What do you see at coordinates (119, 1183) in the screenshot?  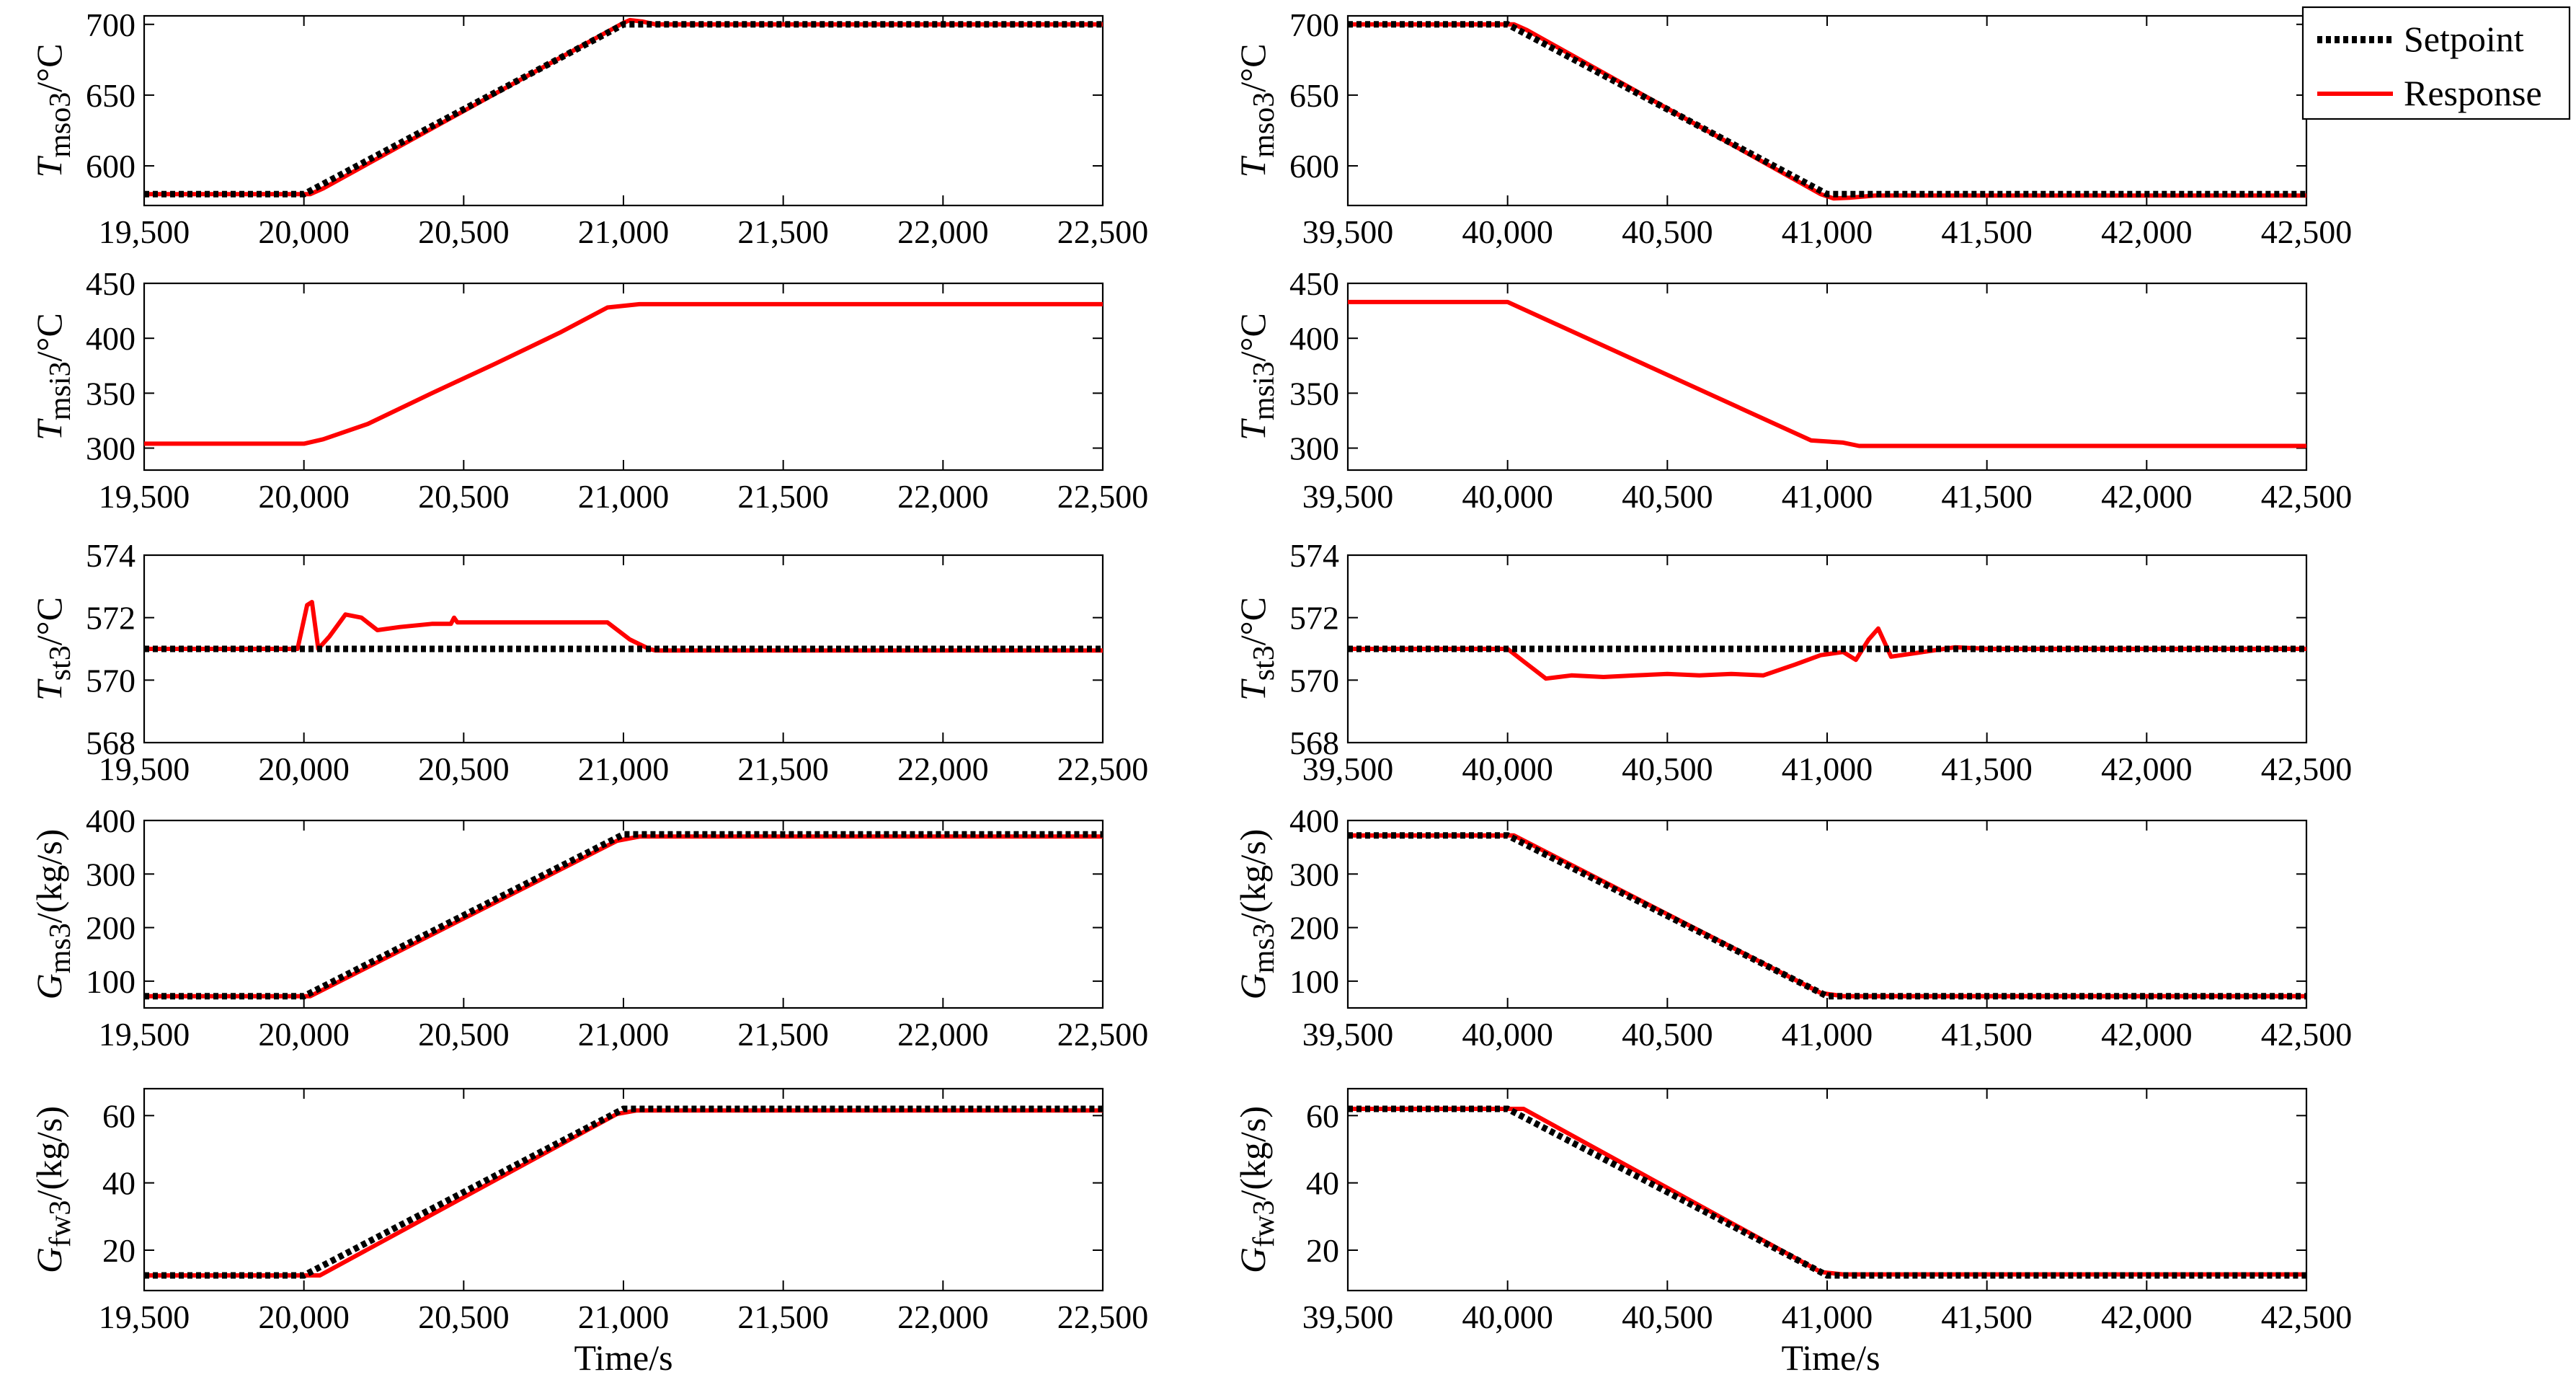 I see `y-tick-label: 40` at bounding box center [119, 1183].